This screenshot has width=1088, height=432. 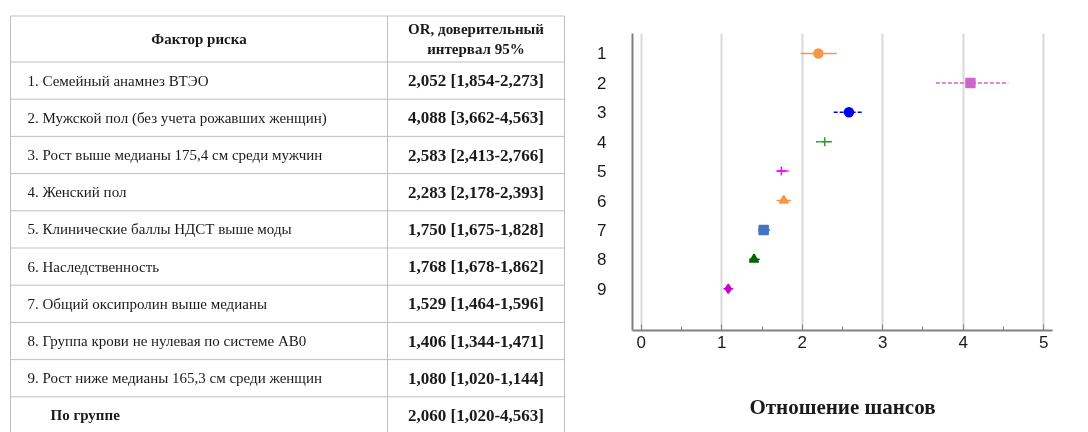 What do you see at coordinates (476, 39) in the screenshot?
I see `text: OR, доверительный интервал 95%` at bounding box center [476, 39].